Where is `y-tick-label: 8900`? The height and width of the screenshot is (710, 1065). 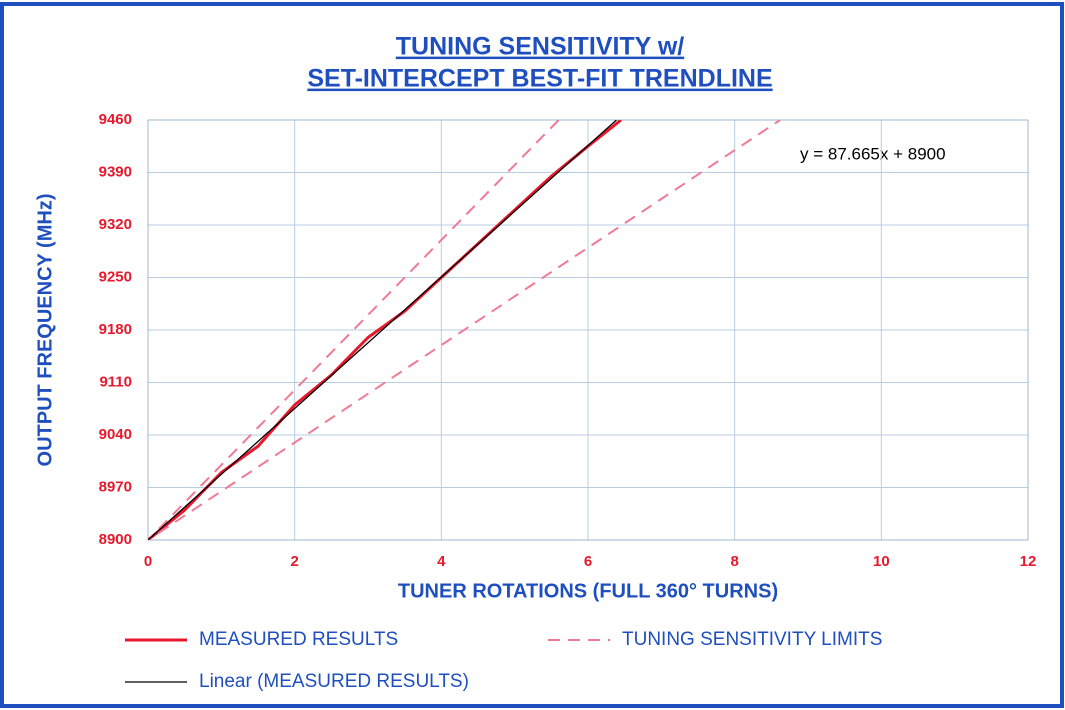
y-tick-label: 8900 is located at coordinates (115, 539).